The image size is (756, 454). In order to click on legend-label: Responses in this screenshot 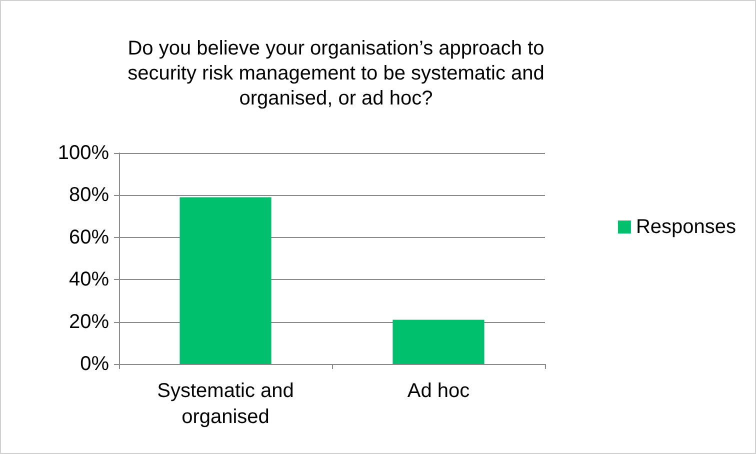, I will do `click(686, 227)`.